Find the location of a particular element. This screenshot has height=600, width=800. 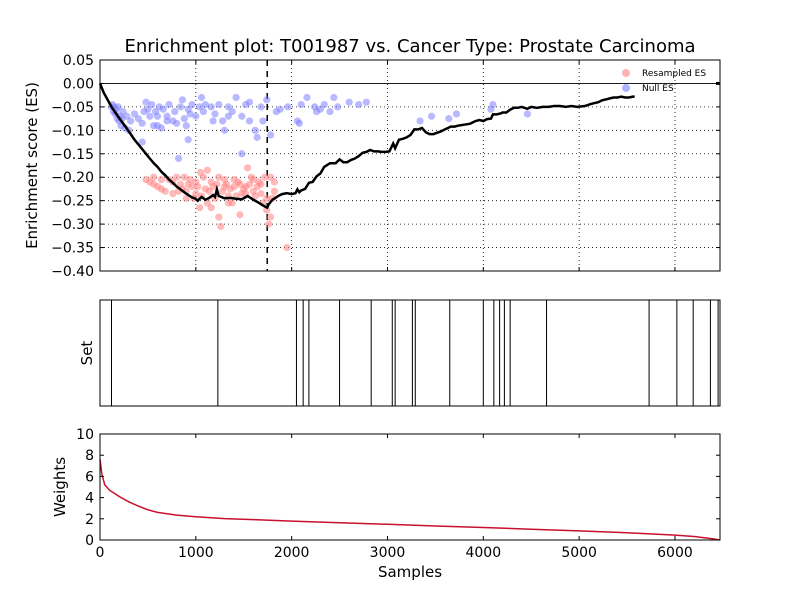

legend-null-marker is located at coordinates (626, 88).